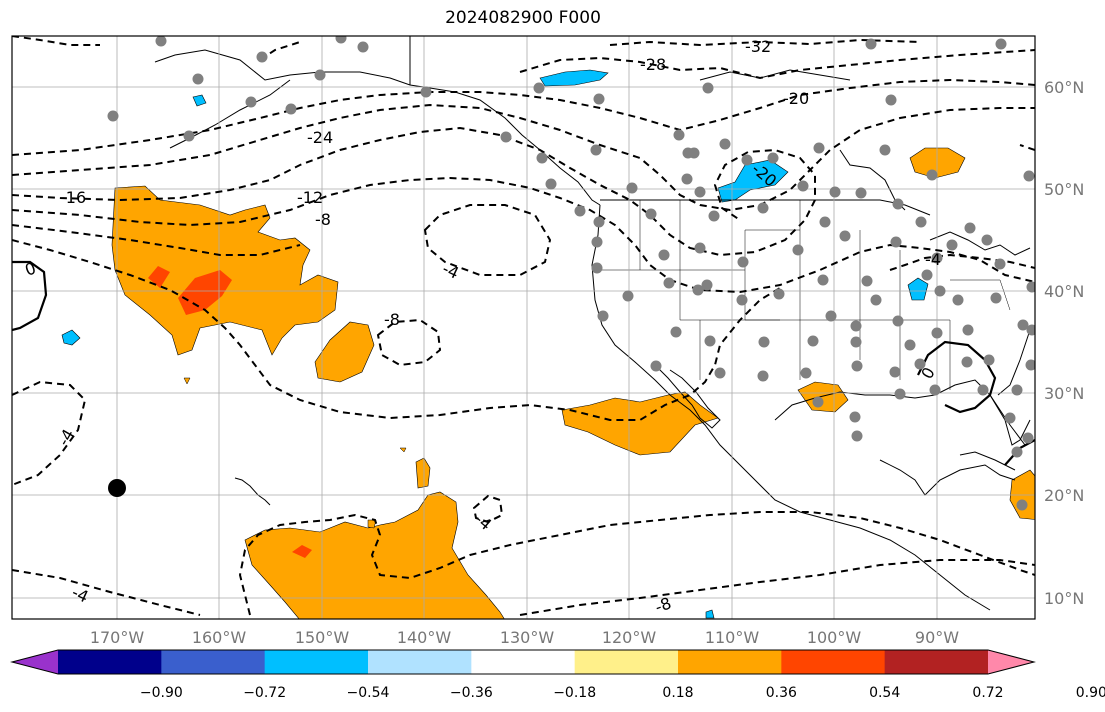 The image size is (1105, 712). I want to click on fill-speck, so click(187, 381).